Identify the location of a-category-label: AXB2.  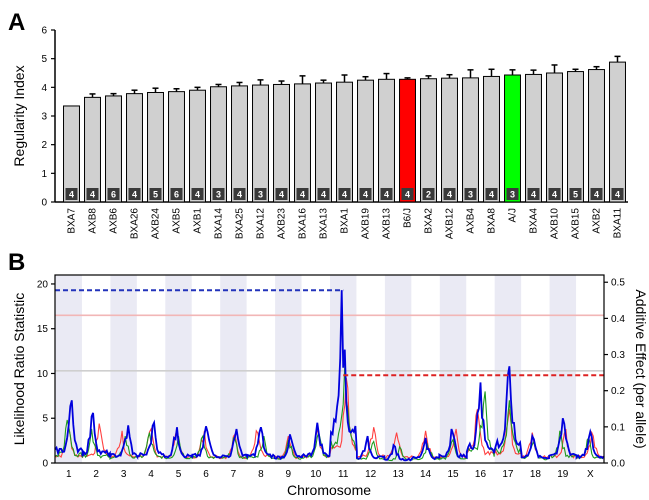
(597, 221).